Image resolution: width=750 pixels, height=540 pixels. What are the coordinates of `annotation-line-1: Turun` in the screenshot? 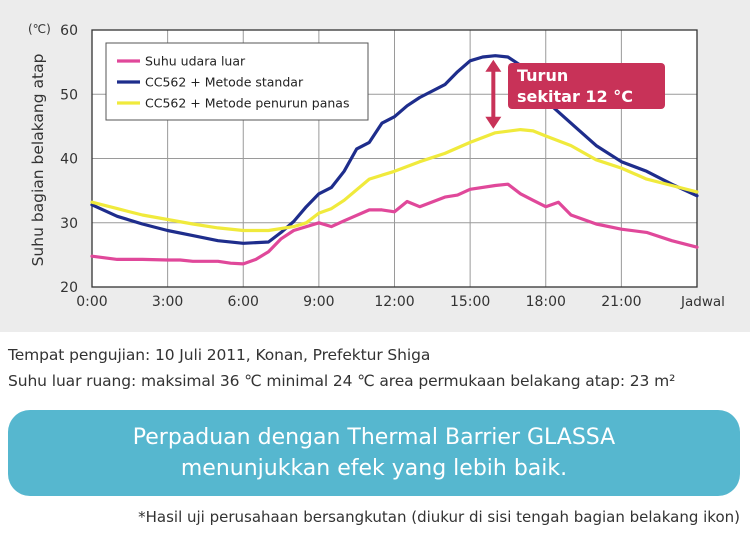 It's located at (542, 75).